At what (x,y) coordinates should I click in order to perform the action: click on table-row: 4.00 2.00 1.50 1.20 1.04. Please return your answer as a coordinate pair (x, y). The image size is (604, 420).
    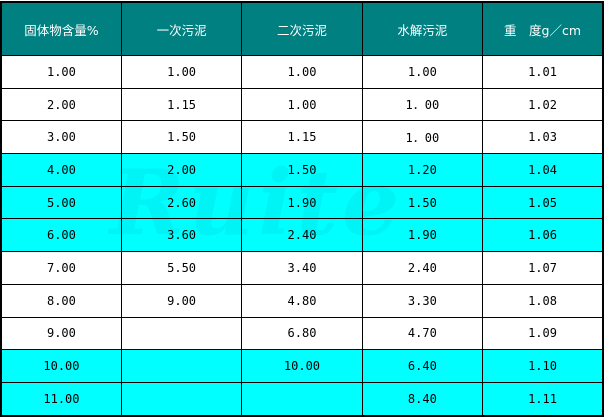
    Looking at the image, I should click on (302, 170).